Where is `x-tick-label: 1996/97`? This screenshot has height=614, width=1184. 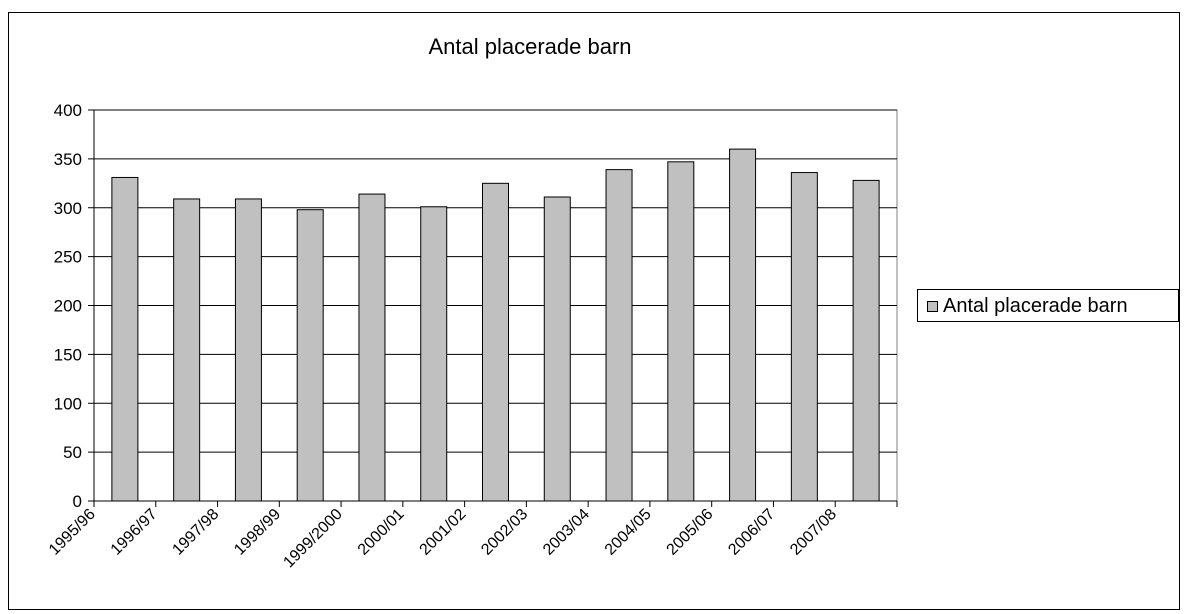
x-tick-label: 1996/97 is located at coordinates (134, 532).